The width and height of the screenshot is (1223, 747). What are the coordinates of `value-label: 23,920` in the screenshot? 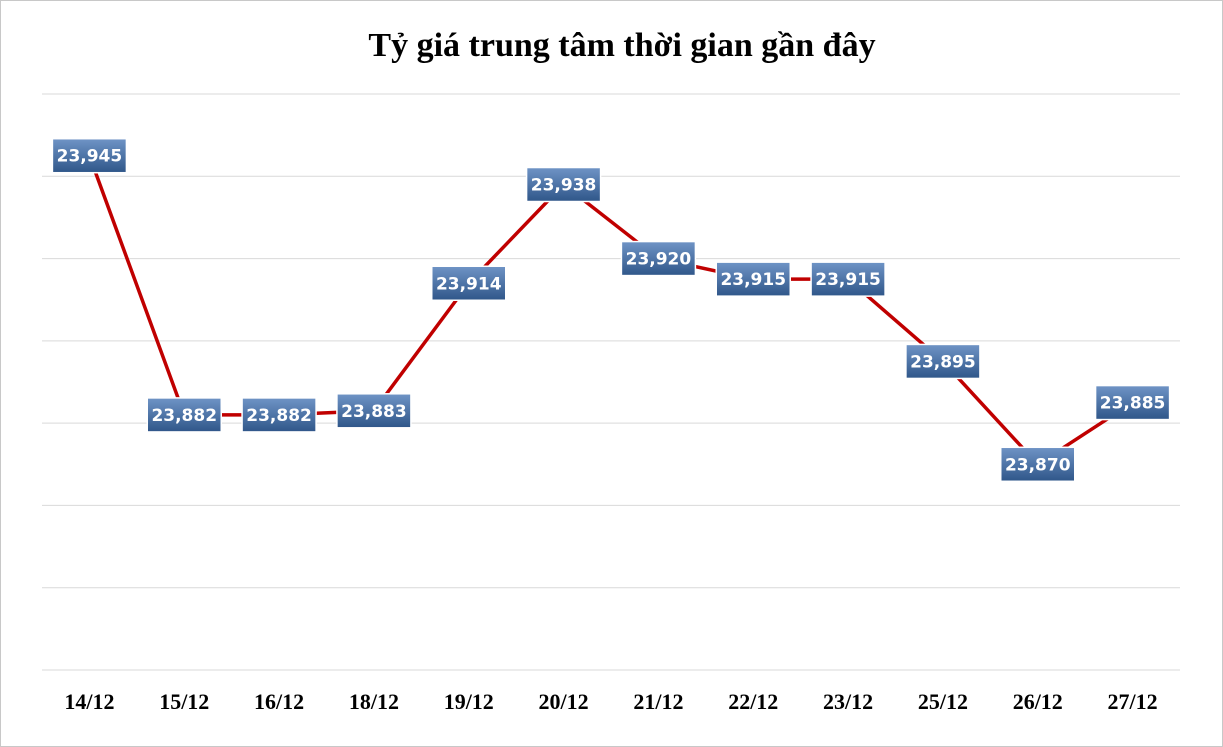 It's located at (659, 260).